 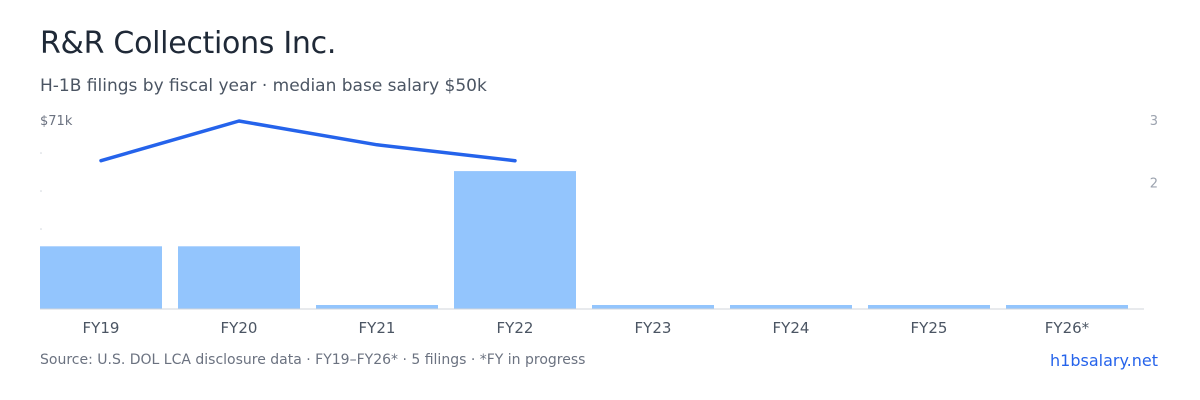 What do you see at coordinates (791, 328) in the screenshot?
I see `x-tick-label: FY24` at bounding box center [791, 328].